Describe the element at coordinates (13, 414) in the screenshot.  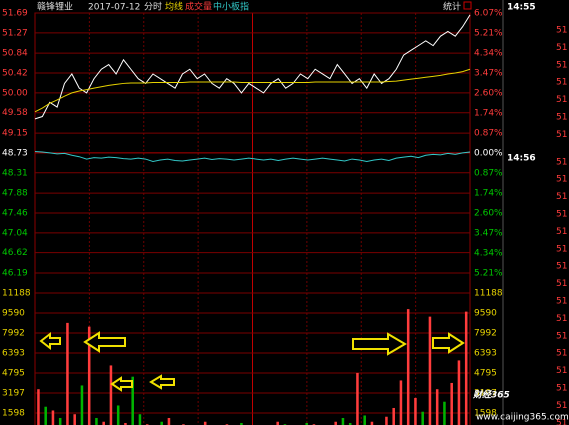
I see `y-tick-label: 1598` at that location.